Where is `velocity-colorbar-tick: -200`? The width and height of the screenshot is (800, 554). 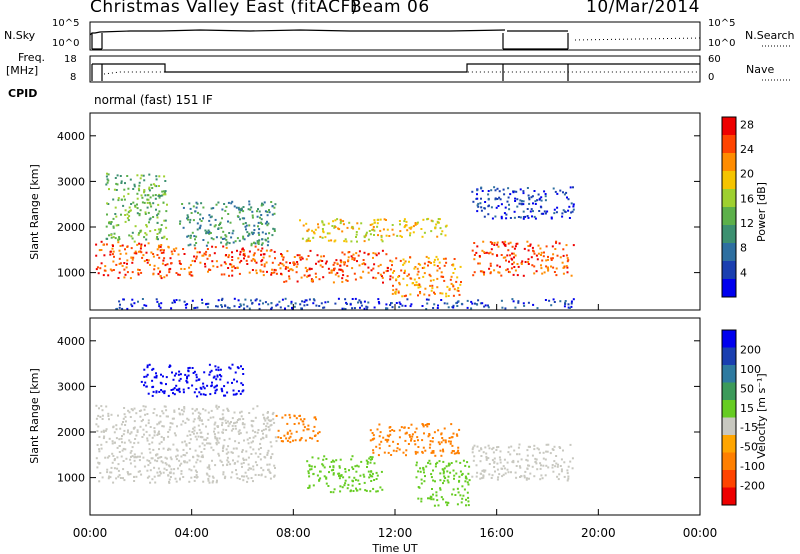
velocity-colorbar-tick: -200 is located at coordinates (752, 486).